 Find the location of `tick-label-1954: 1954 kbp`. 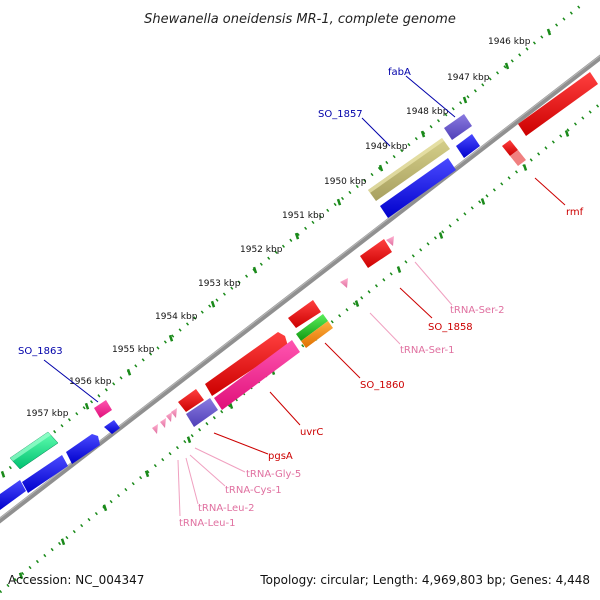

tick-label-1954: 1954 kbp is located at coordinates (176, 317).